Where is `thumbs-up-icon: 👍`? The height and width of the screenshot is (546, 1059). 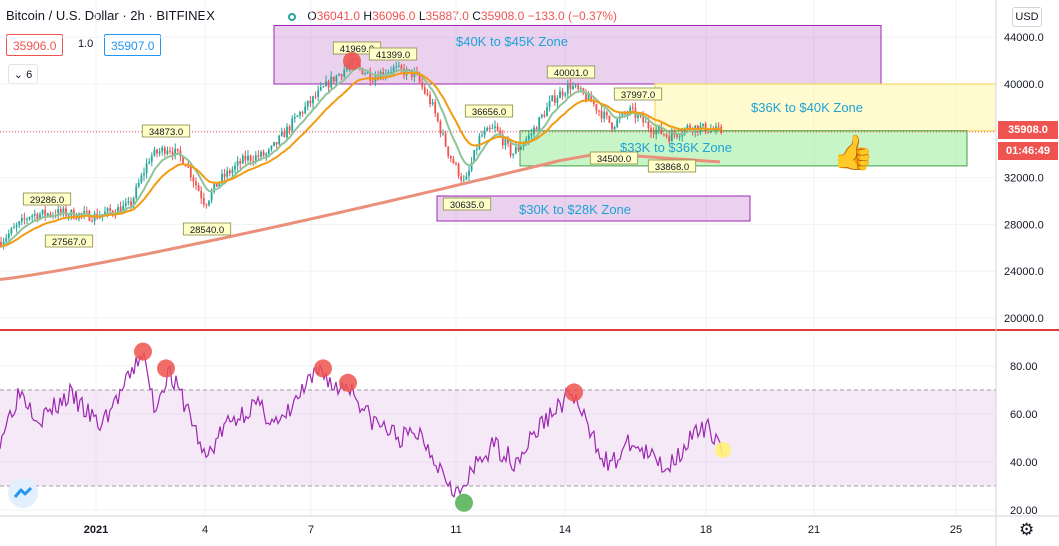 thumbs-up-icon: 👍 is located at coordinates (853, 153).